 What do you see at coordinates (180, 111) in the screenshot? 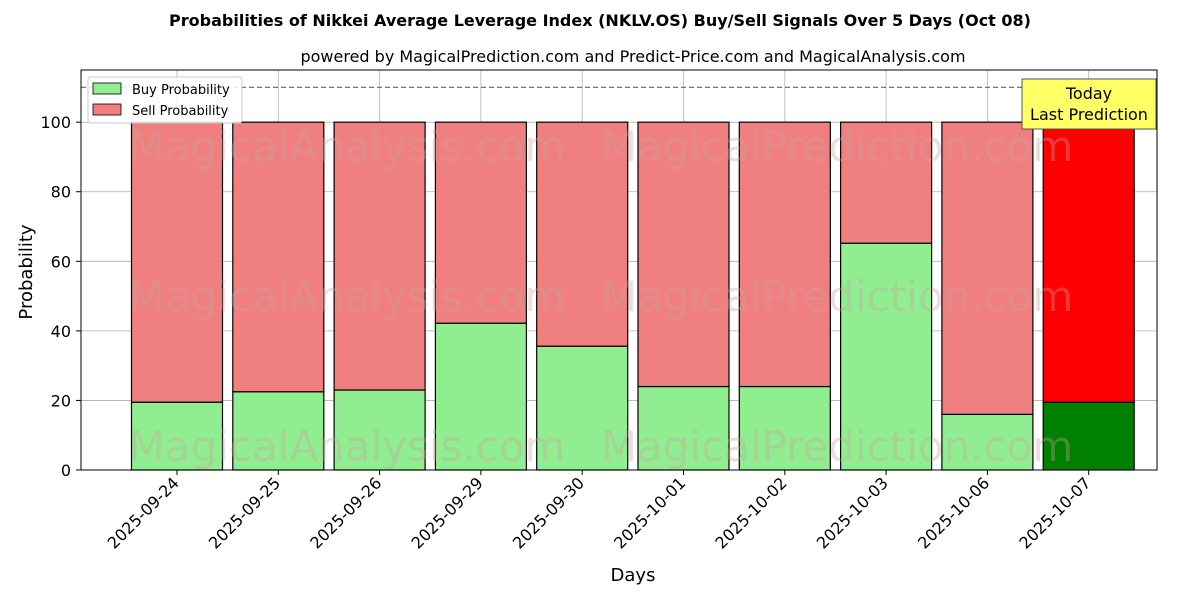
I see `legend-label-sell: Sell Probability` at bounding box center [180, 111].